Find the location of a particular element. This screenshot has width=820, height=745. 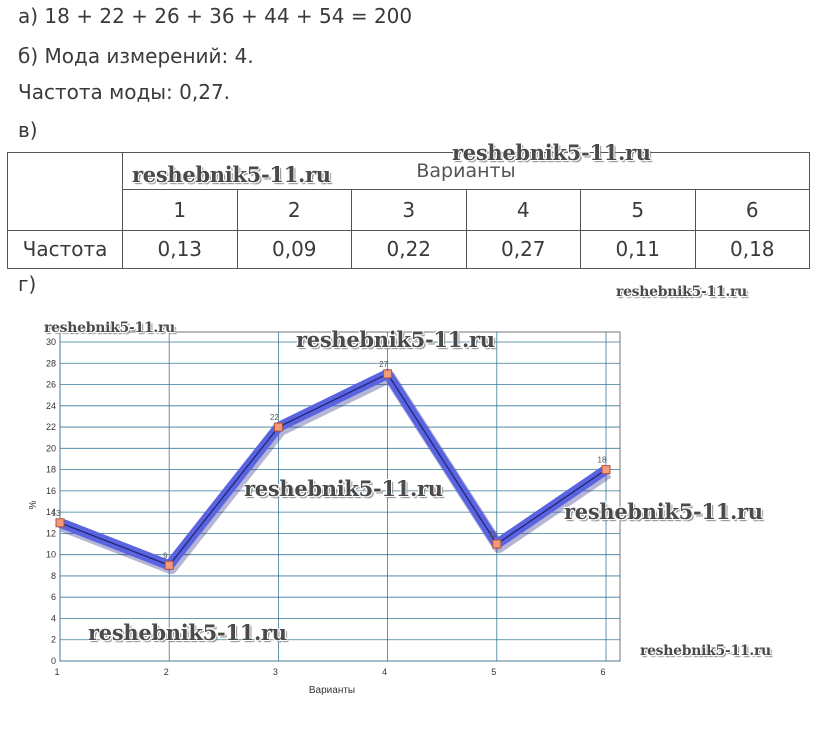

x-tick-label: 5 is located at coordinates (493, 672).